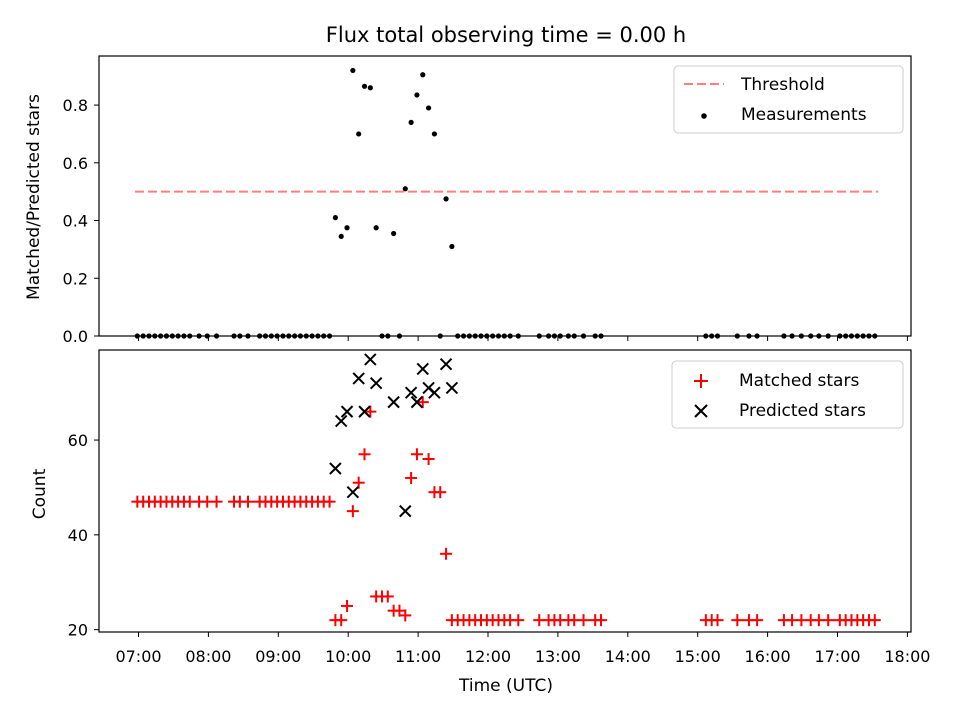 The width and height of the screenshot is (960, 720). I want to click on top-y-tick-label: 0.2, so click(75, 278).